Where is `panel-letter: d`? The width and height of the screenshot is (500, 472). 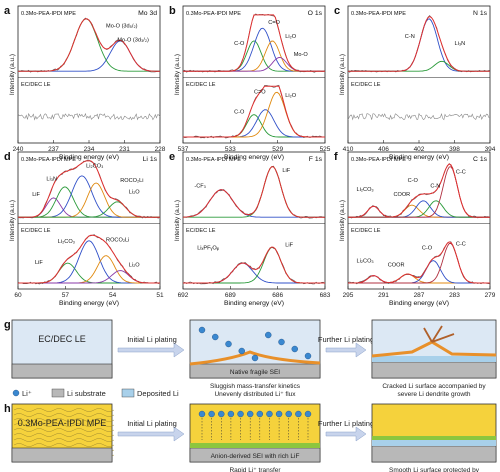 panel-letter: d is located at coordinates (7, 157).